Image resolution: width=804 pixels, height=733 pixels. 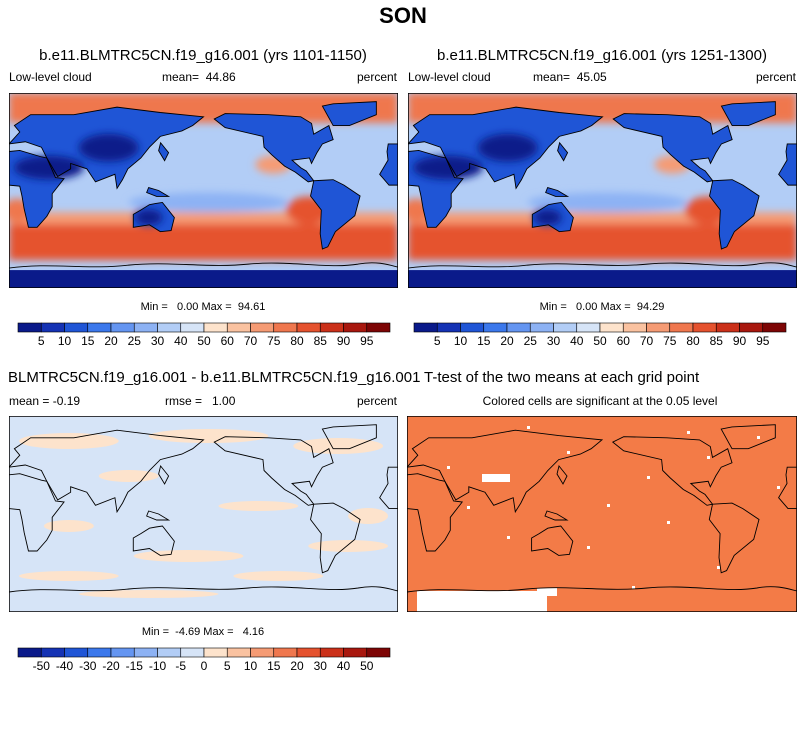 What do you see at coordinates (88, 666) in the screenshot?
I see `colorbar-label: -30` at bounding box center [88, 666].